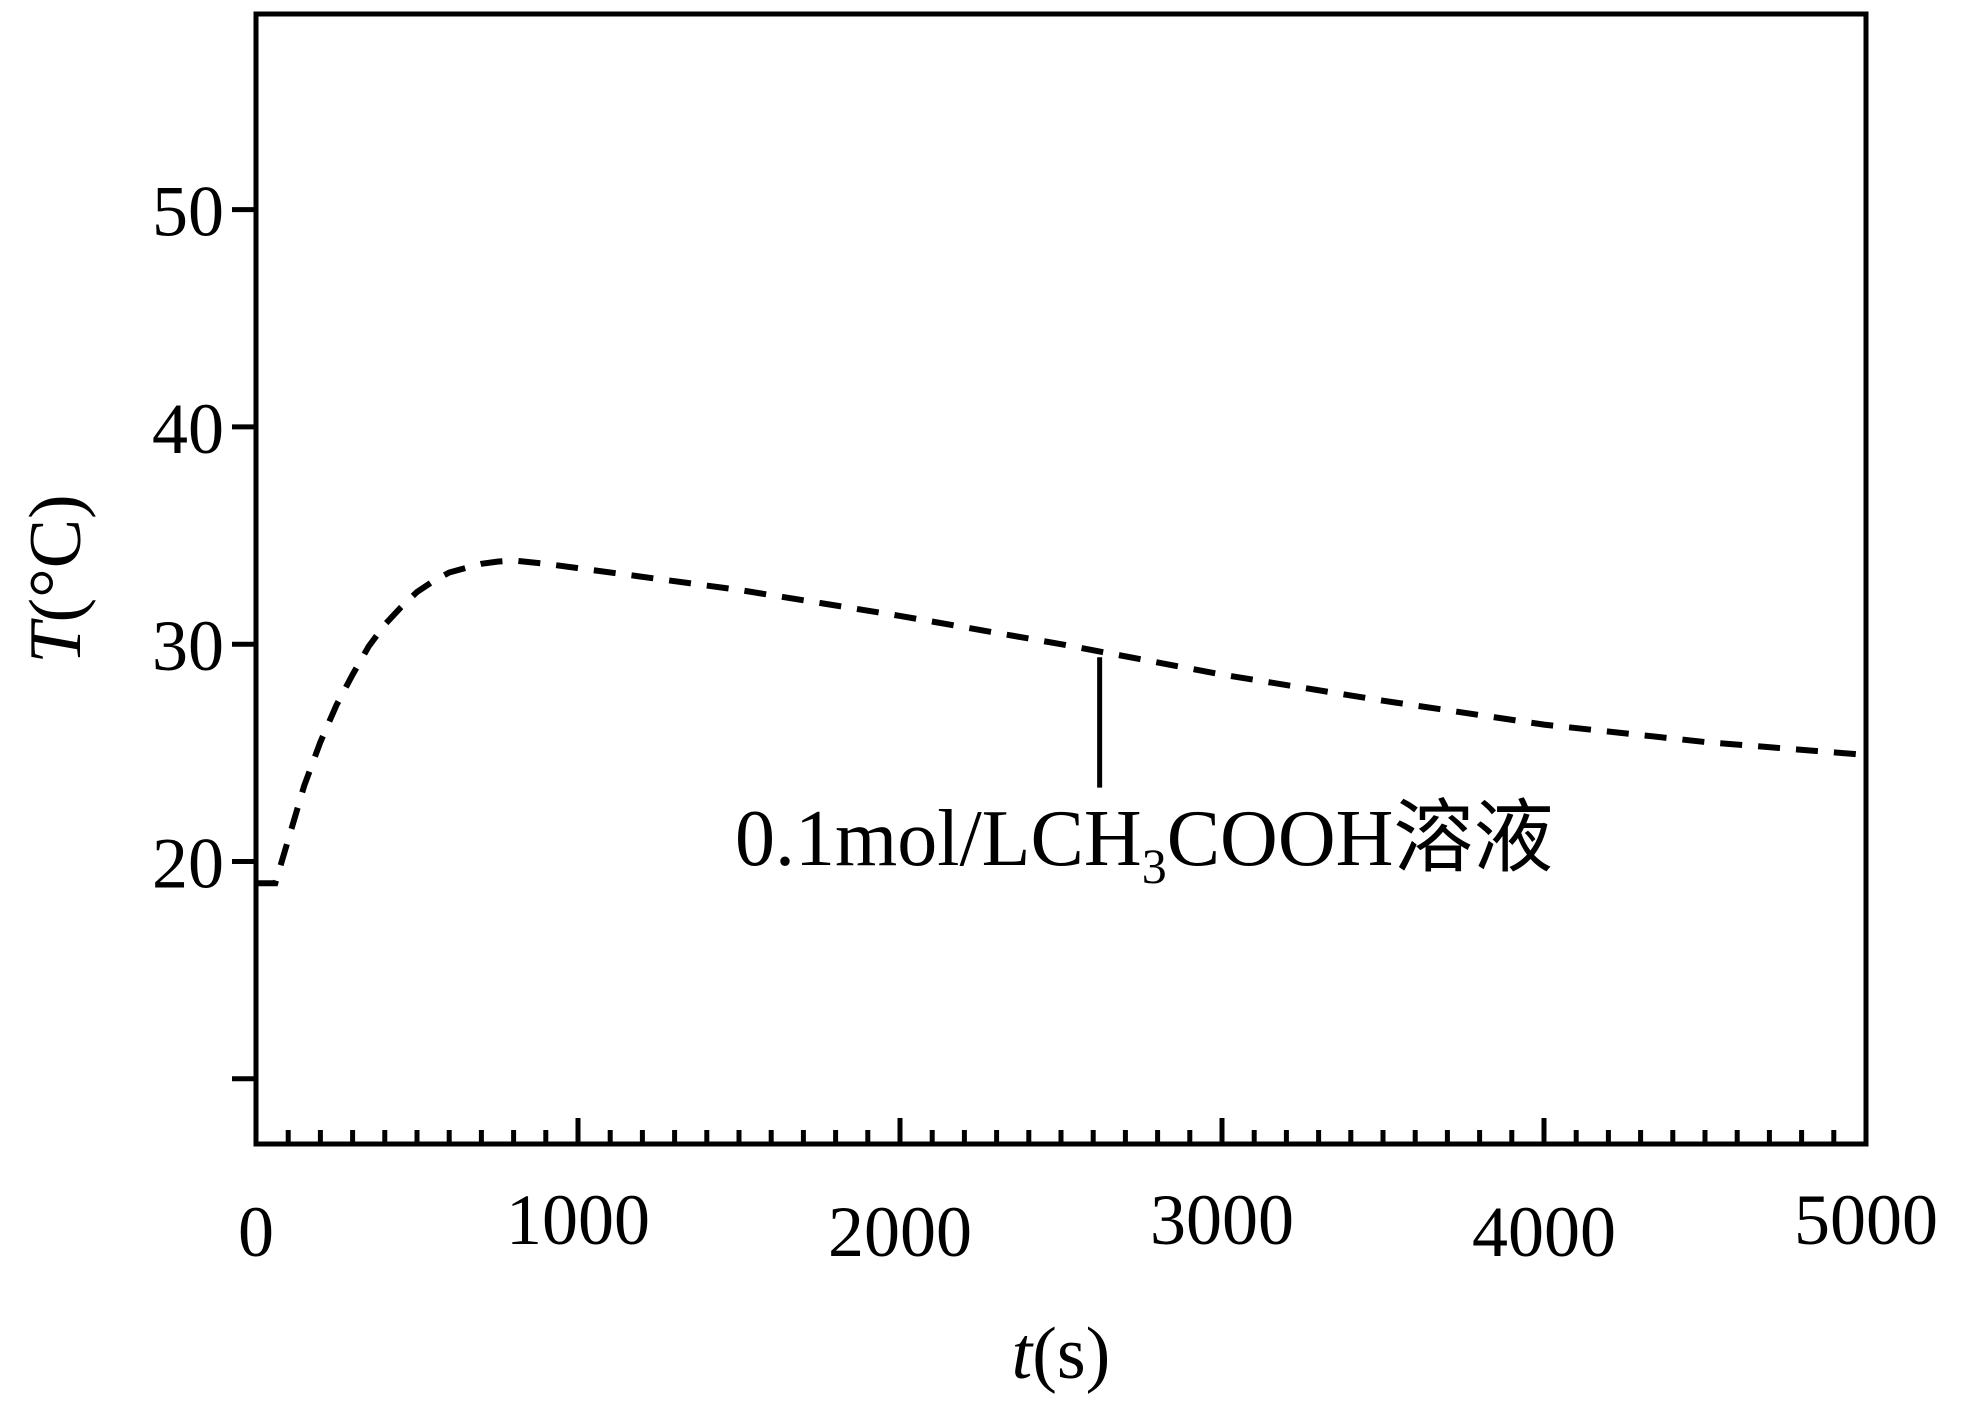 The width and height of the screenshot is (1976, 1402). I want to click on annotation-label: 0.1mol/LCH3COOH溶液, so click(1144, 844).